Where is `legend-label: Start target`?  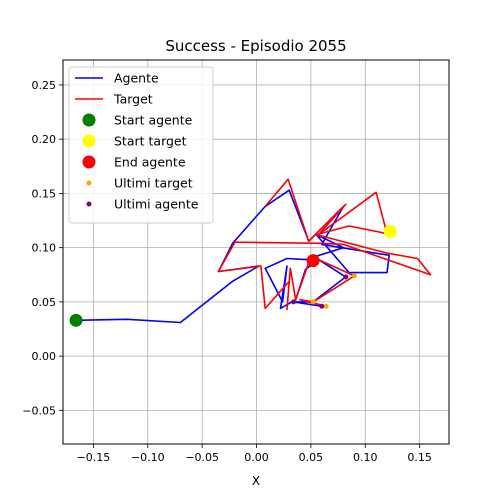 legend-label: Start target is located at coordinates (150, 141).